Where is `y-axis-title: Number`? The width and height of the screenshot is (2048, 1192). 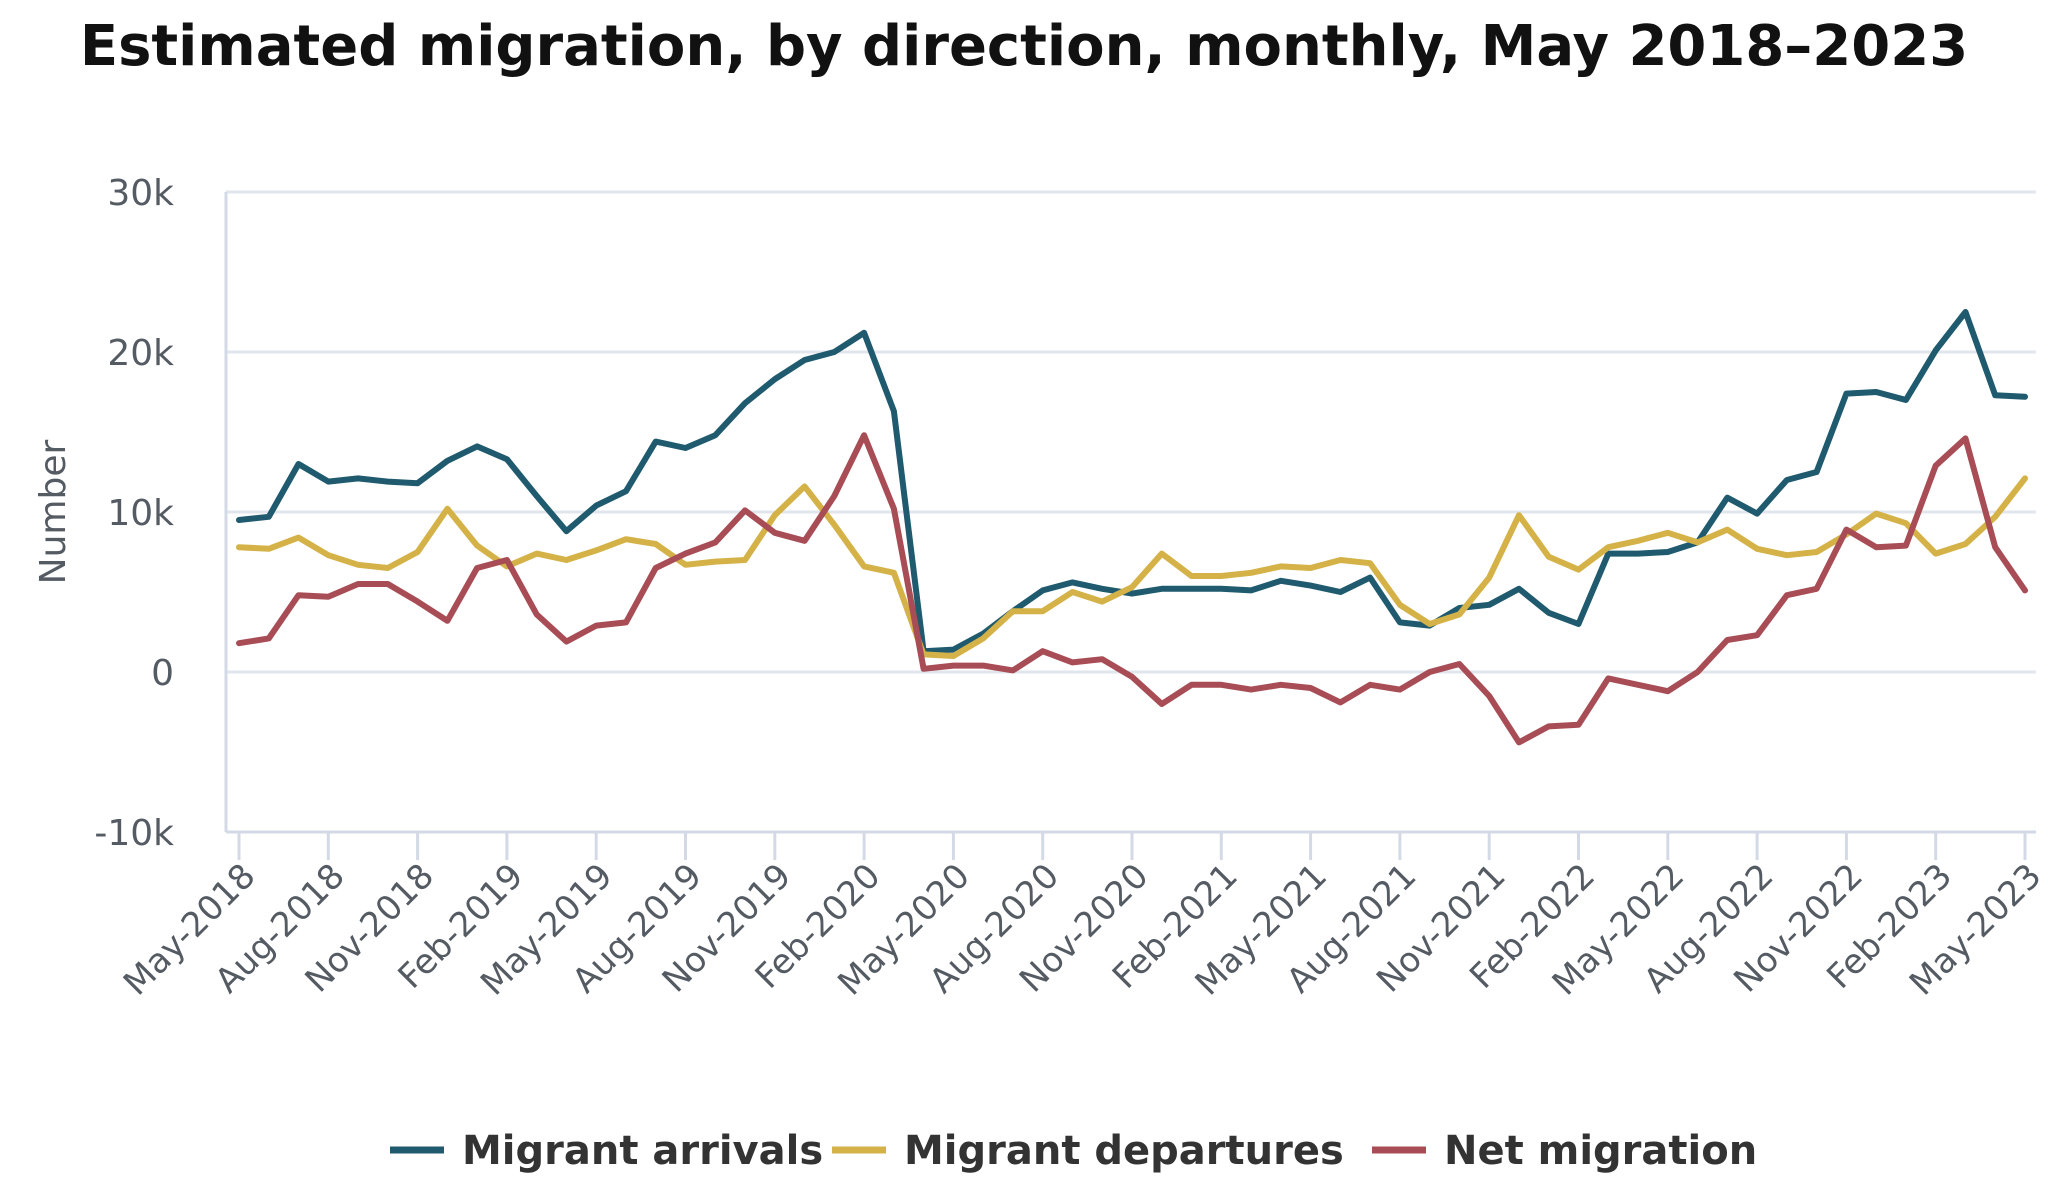 y-axis-title: Number is located at coordinates (53, 511).